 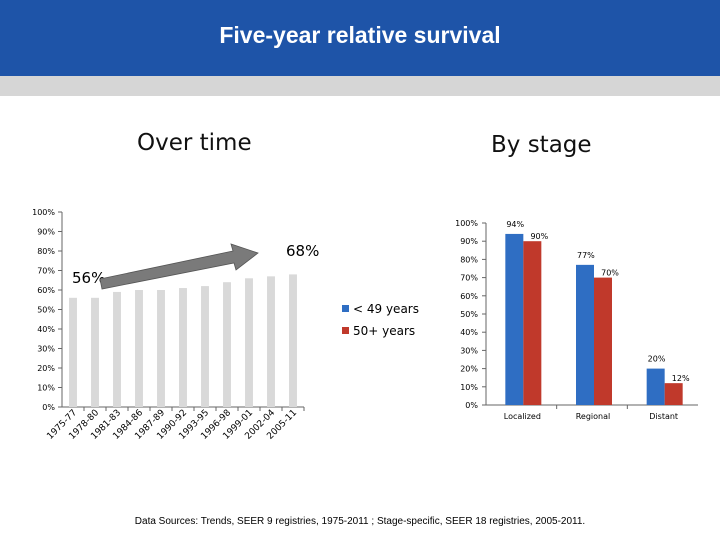 What do you see at coordinates (360, 35) in the screenshot?
I see `page-title: Five-year relative survival` at bounding box center [360, 35].